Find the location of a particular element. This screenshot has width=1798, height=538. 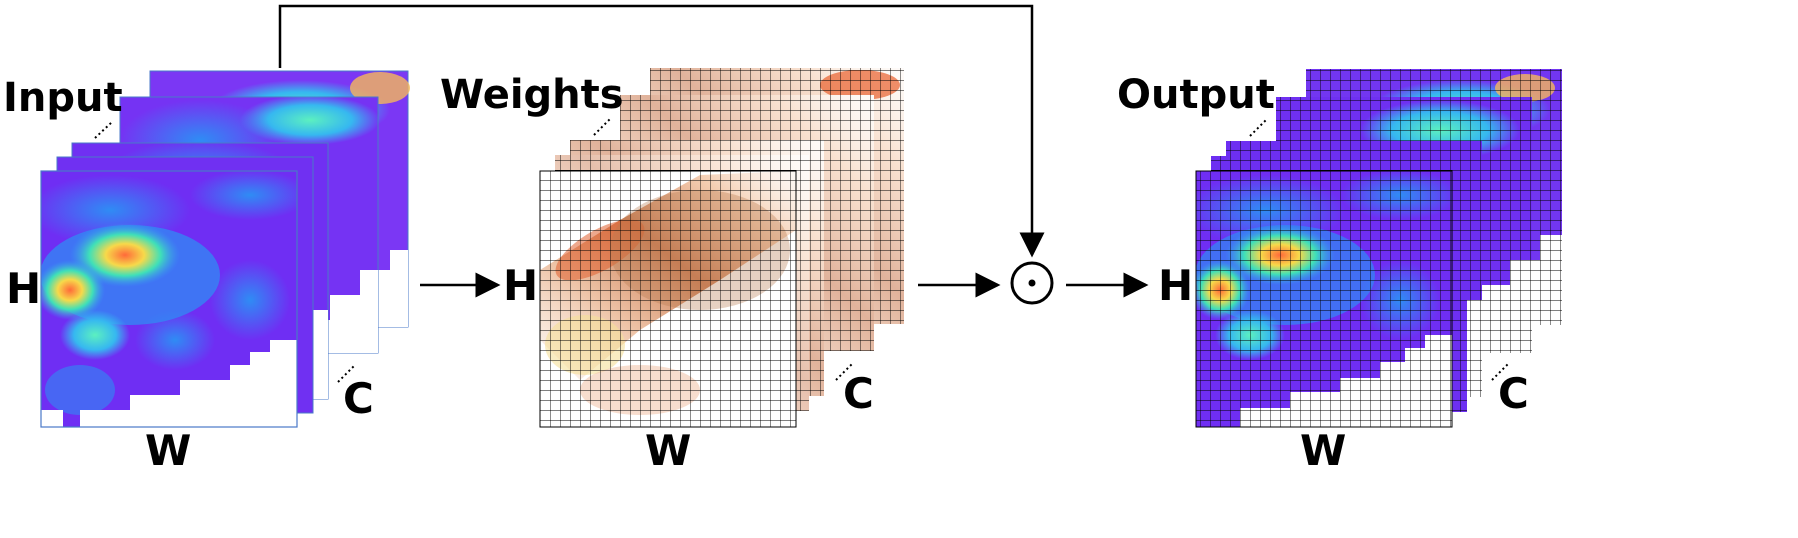

weights-width-label: W is located at coordinates (668, 450).